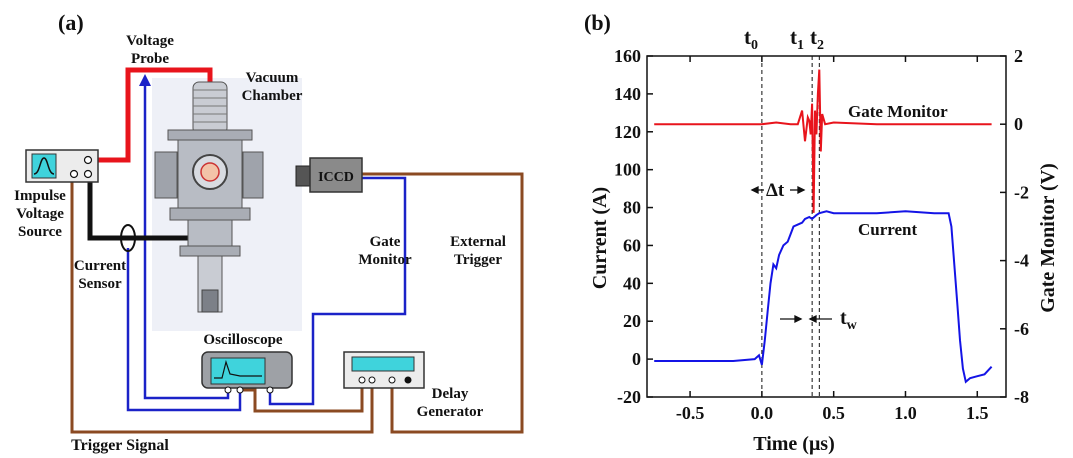  I want to click on oscilloscope, so click(247, 372).